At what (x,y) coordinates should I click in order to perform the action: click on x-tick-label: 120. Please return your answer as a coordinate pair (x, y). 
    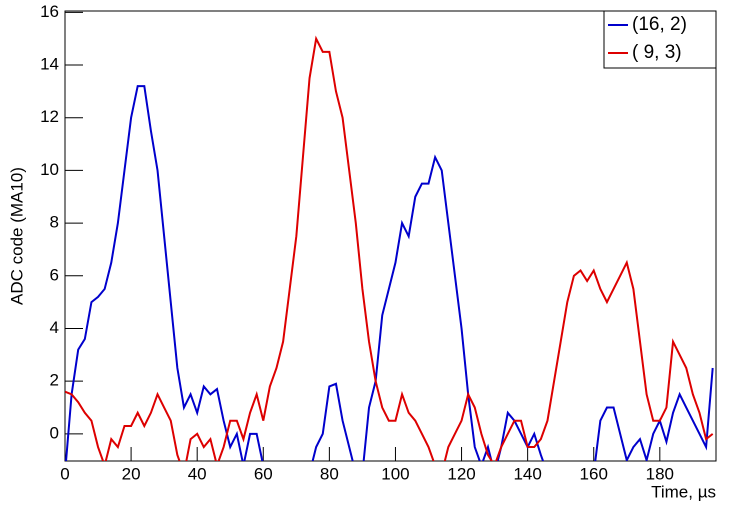
    Looking at the image, I should click on (461, 473).